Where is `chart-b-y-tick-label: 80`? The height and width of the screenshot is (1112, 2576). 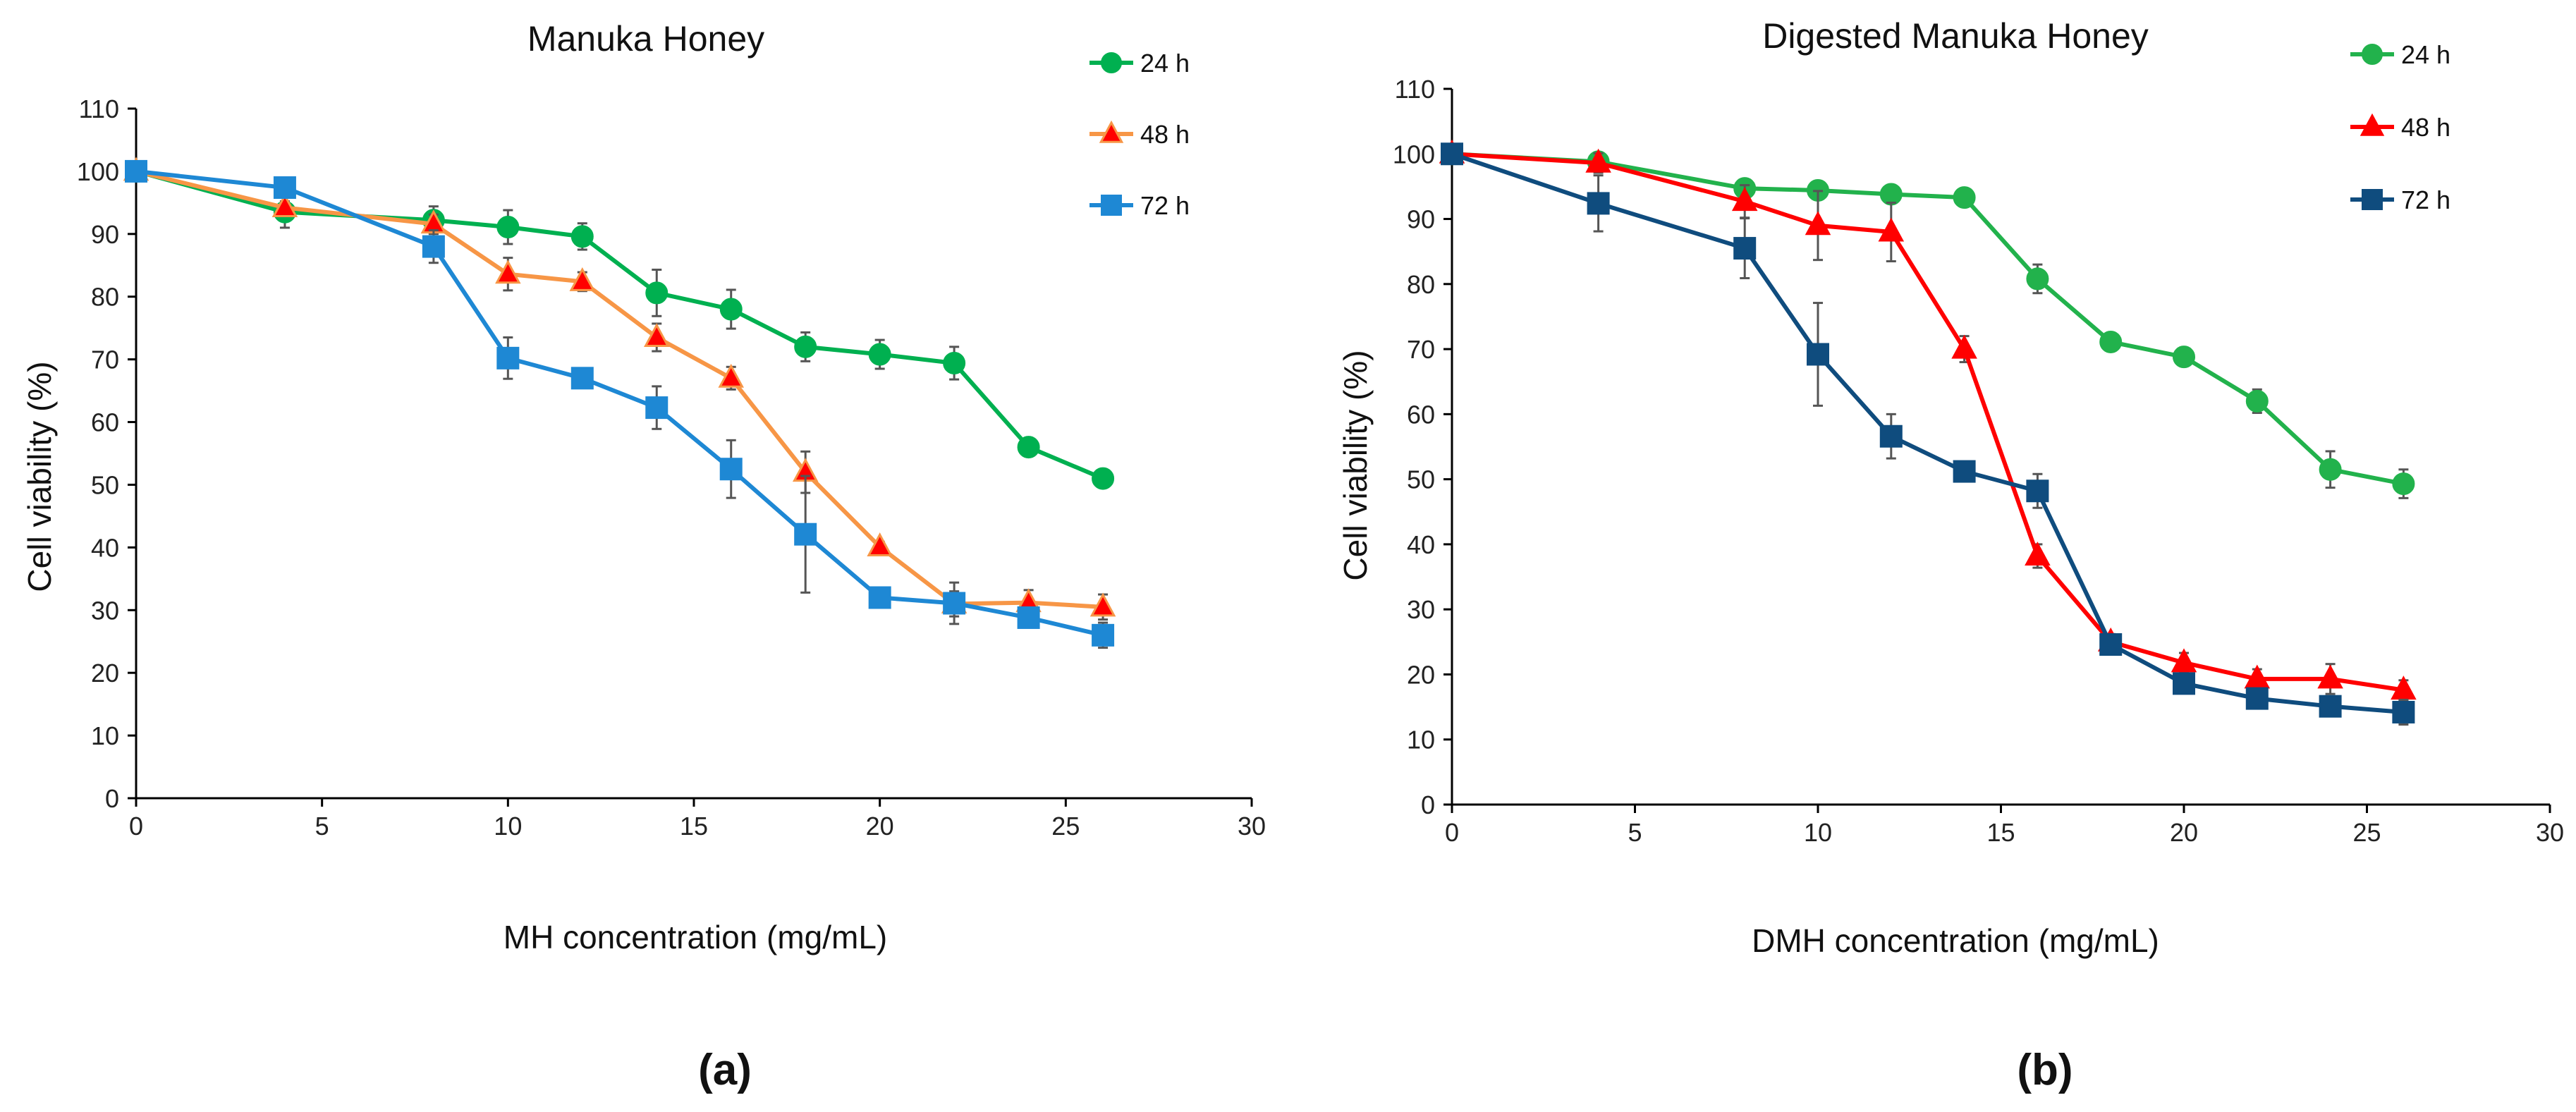 chart-b-y-tick-label: 80 is located at coordinates (1421, 284).